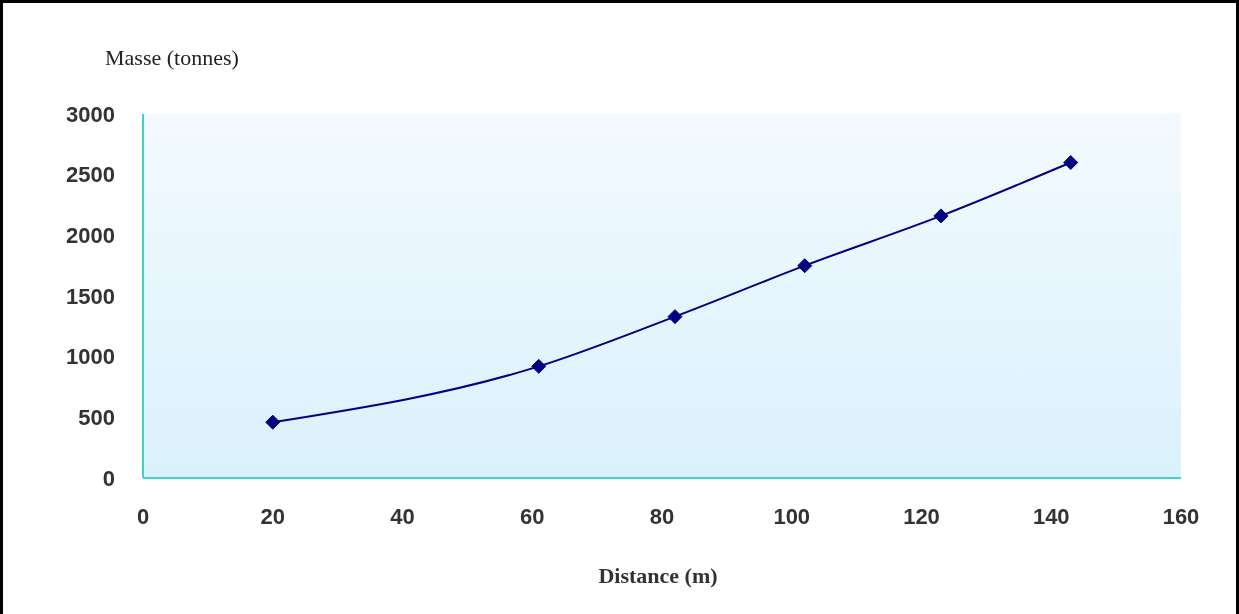  Describe the element at coordinates (108, 478) in the screenshot. I see `y-tick-label: 0` at that location.